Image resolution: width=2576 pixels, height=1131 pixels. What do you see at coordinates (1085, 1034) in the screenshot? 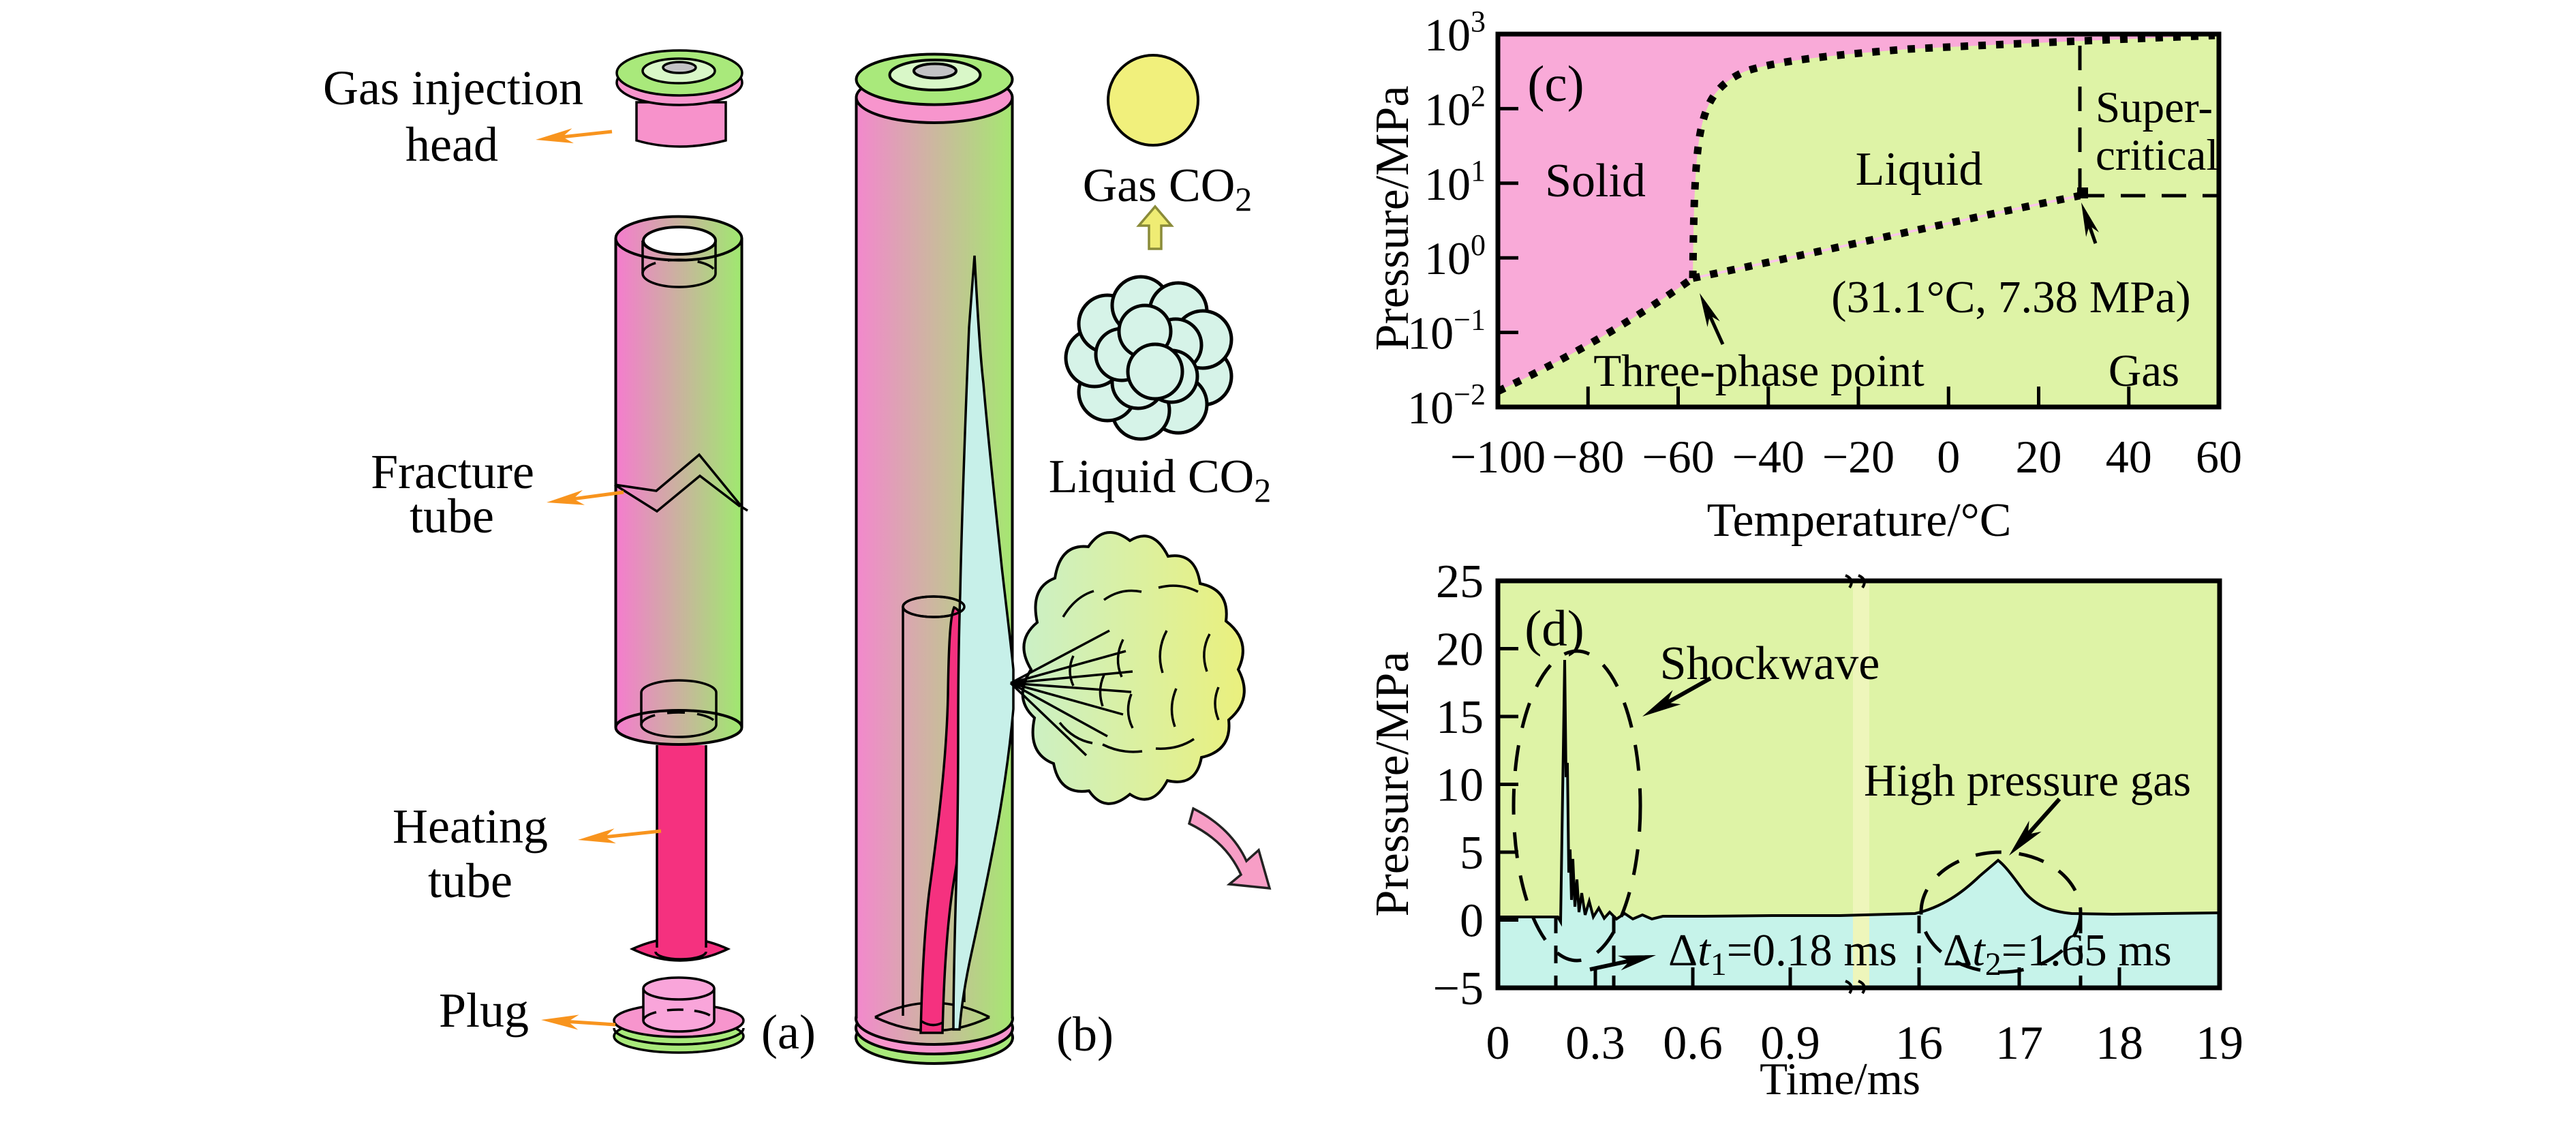
I see `svg-text: (b)` at bounding box center [1085, 1034].